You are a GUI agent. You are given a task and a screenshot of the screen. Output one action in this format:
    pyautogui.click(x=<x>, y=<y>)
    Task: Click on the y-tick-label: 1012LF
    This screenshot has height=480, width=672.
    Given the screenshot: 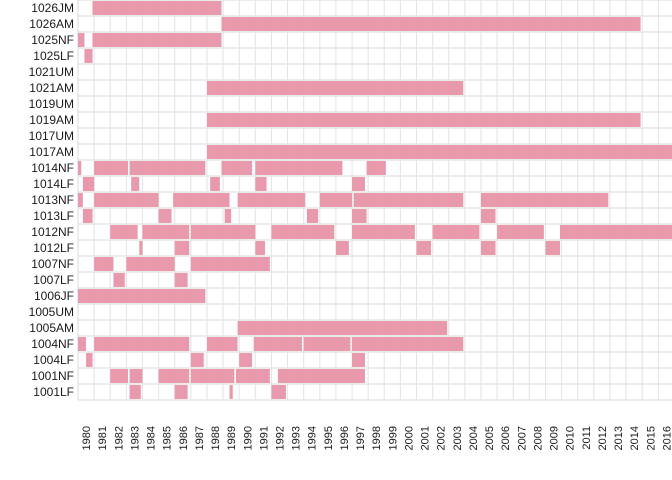 What is the action you would take?
    pyautogui.click(x=53, y=248)
    